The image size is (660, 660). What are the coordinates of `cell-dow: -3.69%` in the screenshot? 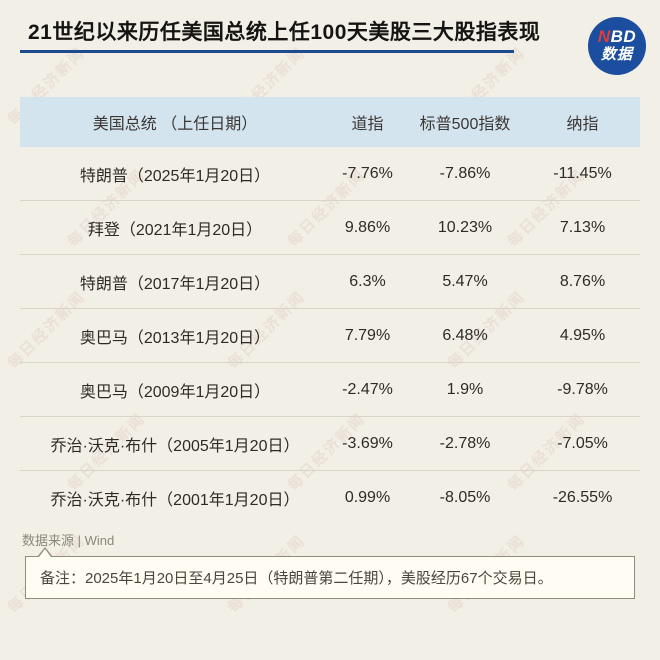 It's located at (367, 443).